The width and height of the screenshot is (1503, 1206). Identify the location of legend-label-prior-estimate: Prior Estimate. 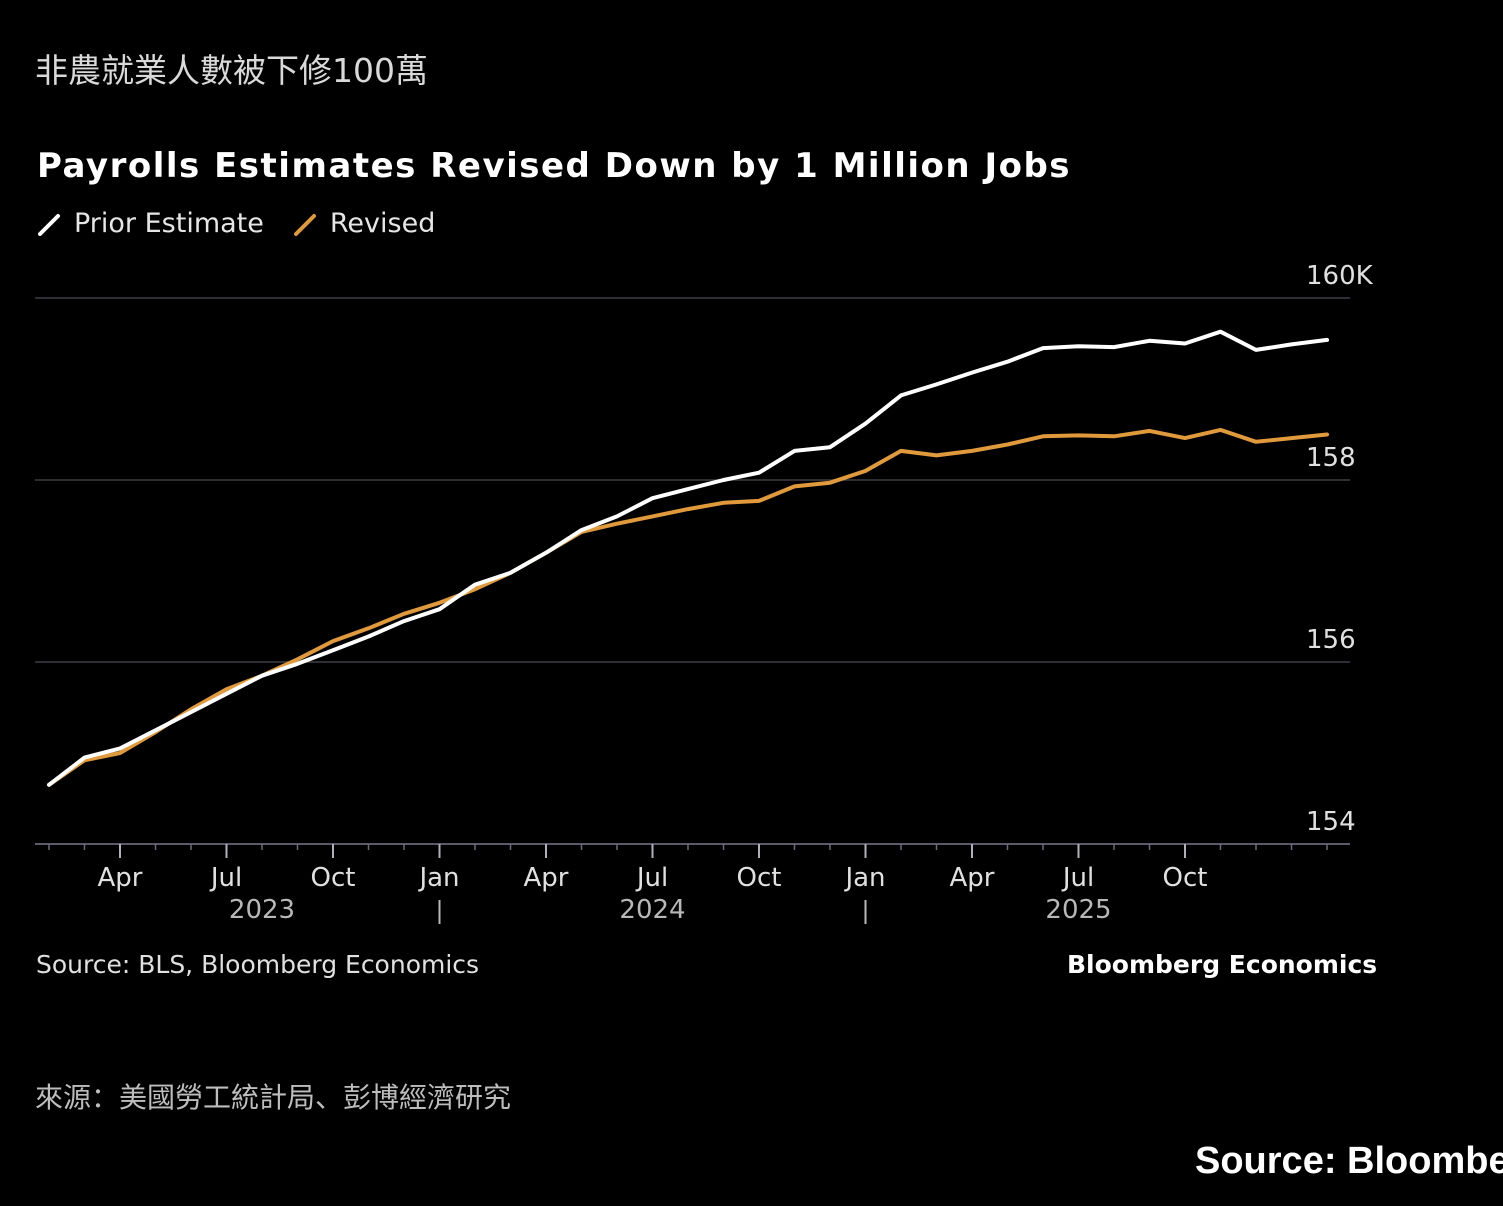
(169, 223).